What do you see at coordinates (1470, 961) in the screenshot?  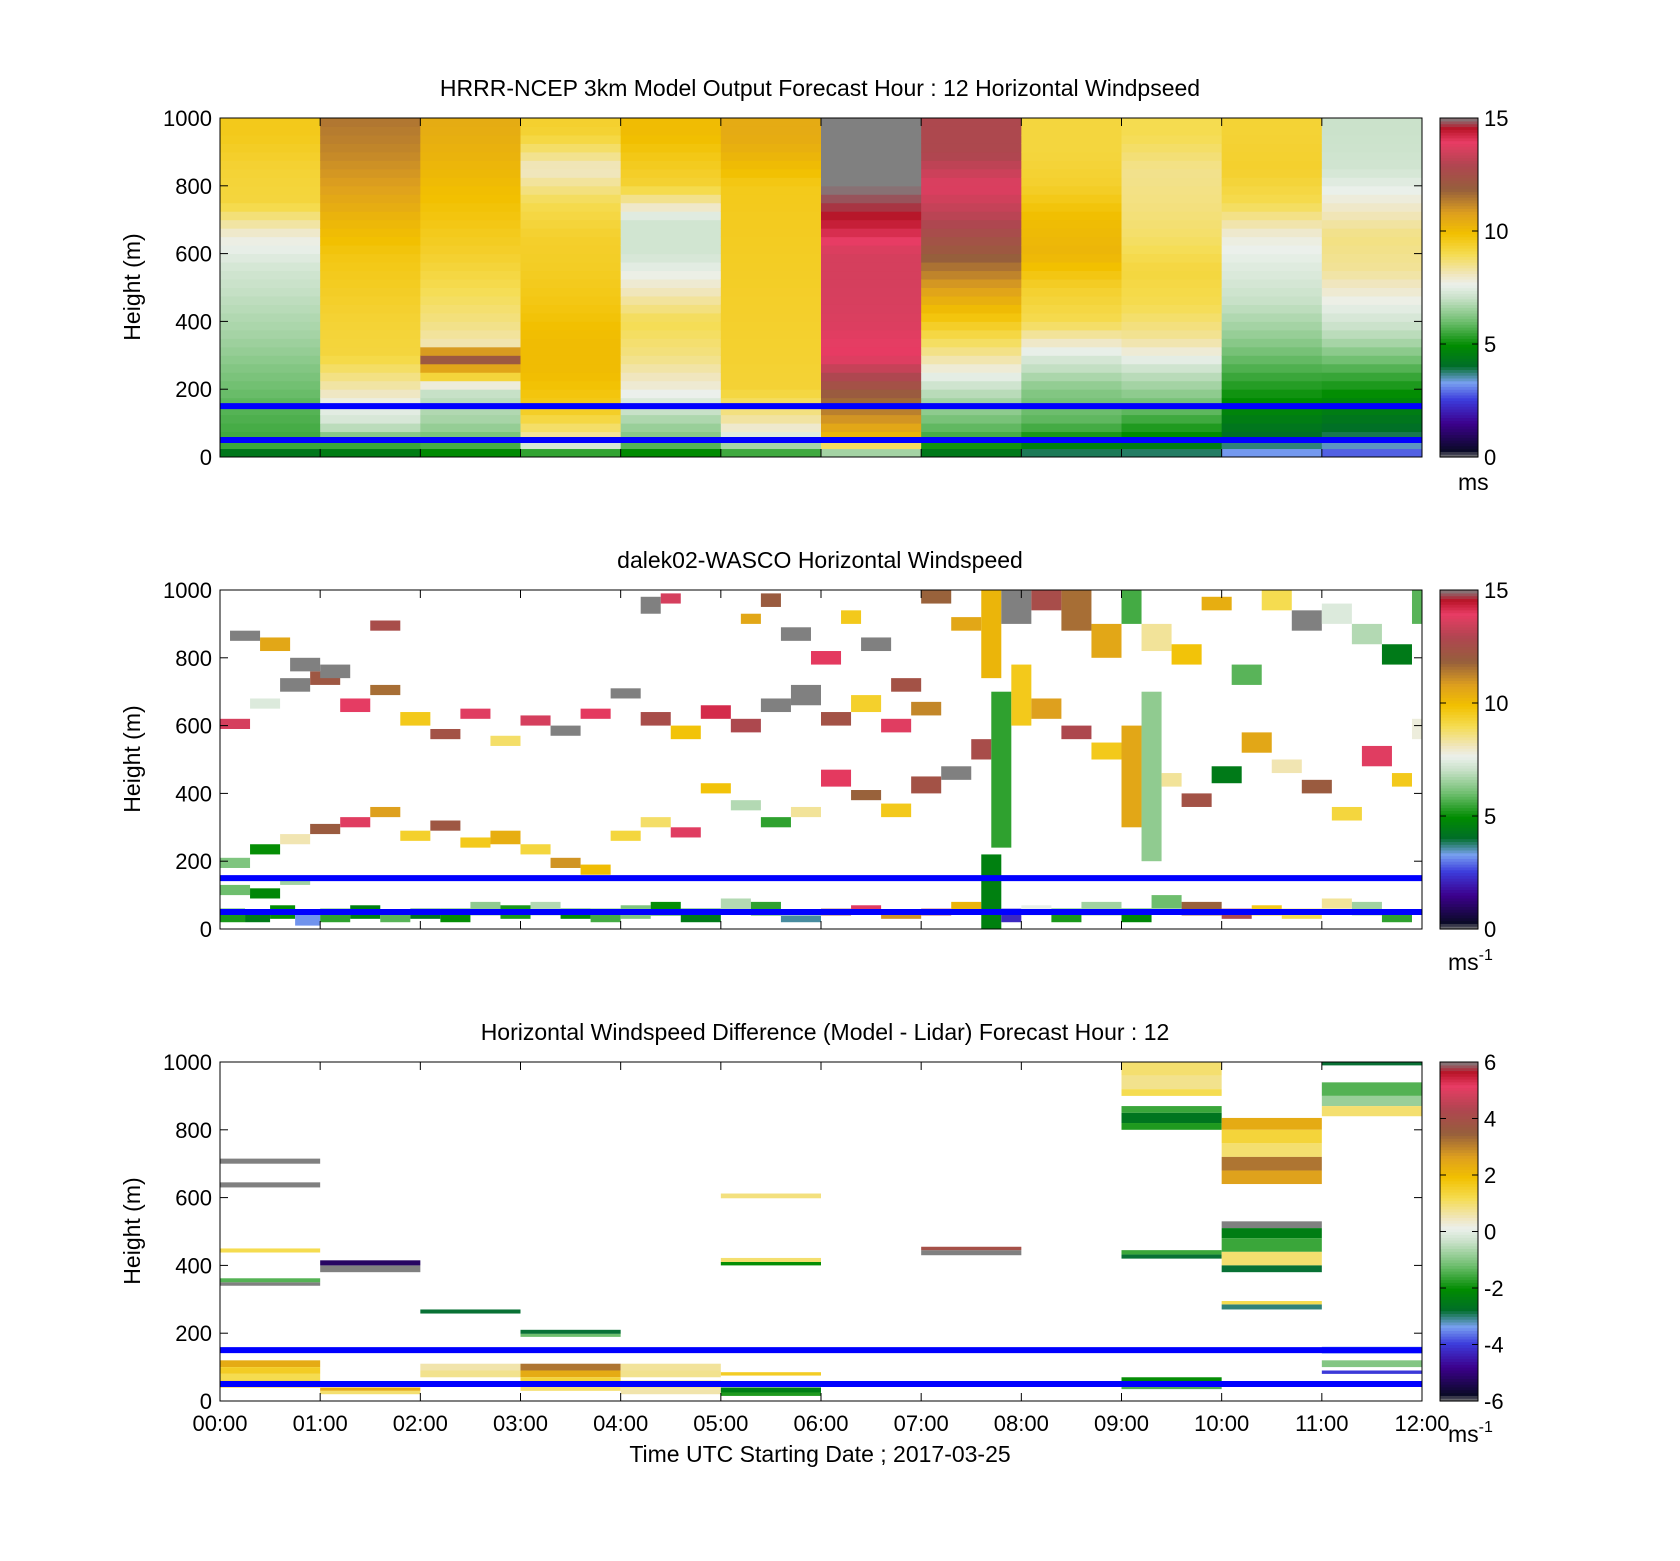 I see `panel-lidar-colorbar-unit: ms-1` at bounding box center [1470, 961].